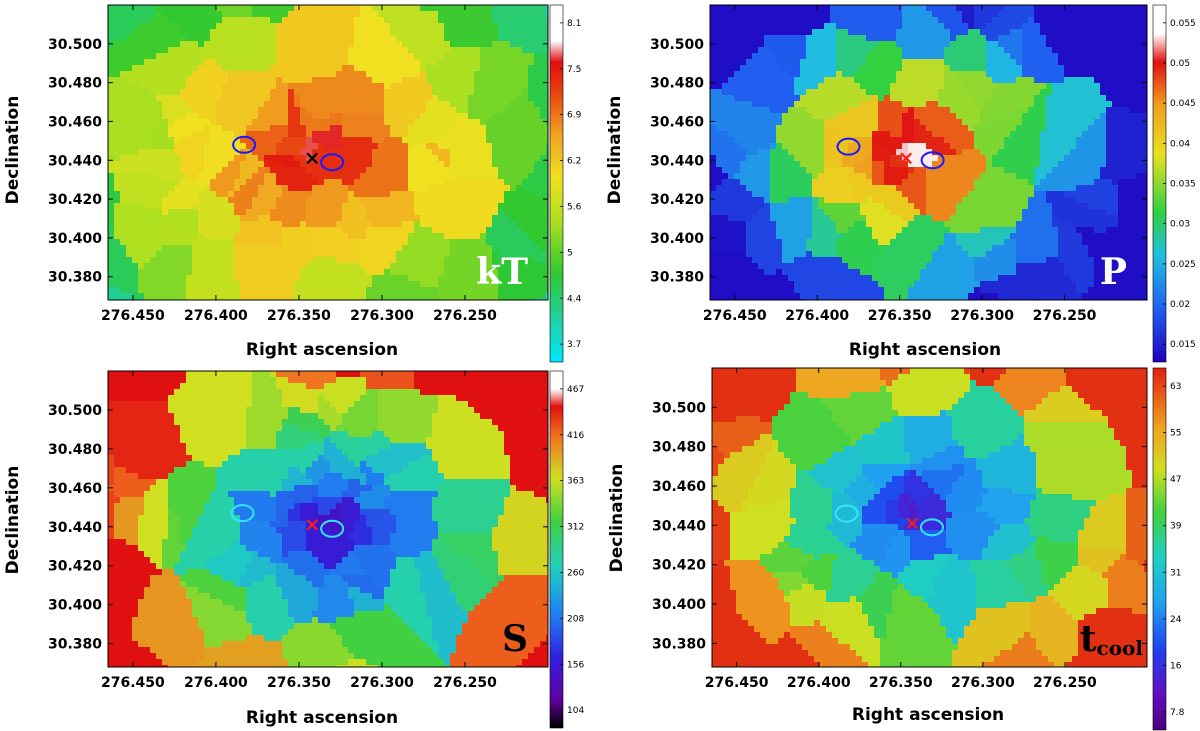 The image size is (1200, 731). I want to click on colorbar-tick-label: 7.5, so click(574, 70).